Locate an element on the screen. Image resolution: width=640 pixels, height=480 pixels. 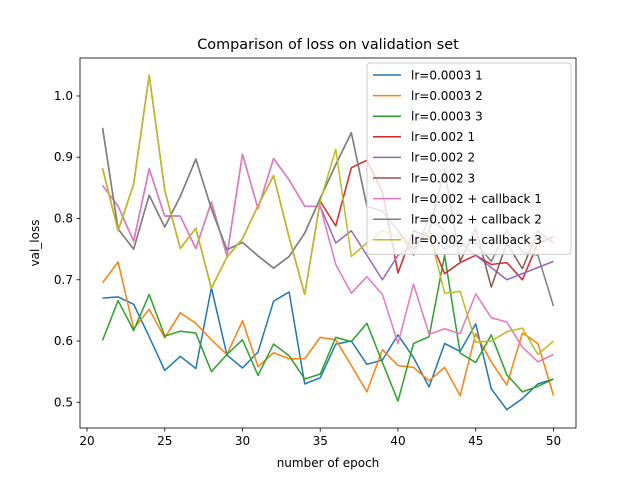
legend-label: lr=0.002 1 is located at coordinates (443, 137).